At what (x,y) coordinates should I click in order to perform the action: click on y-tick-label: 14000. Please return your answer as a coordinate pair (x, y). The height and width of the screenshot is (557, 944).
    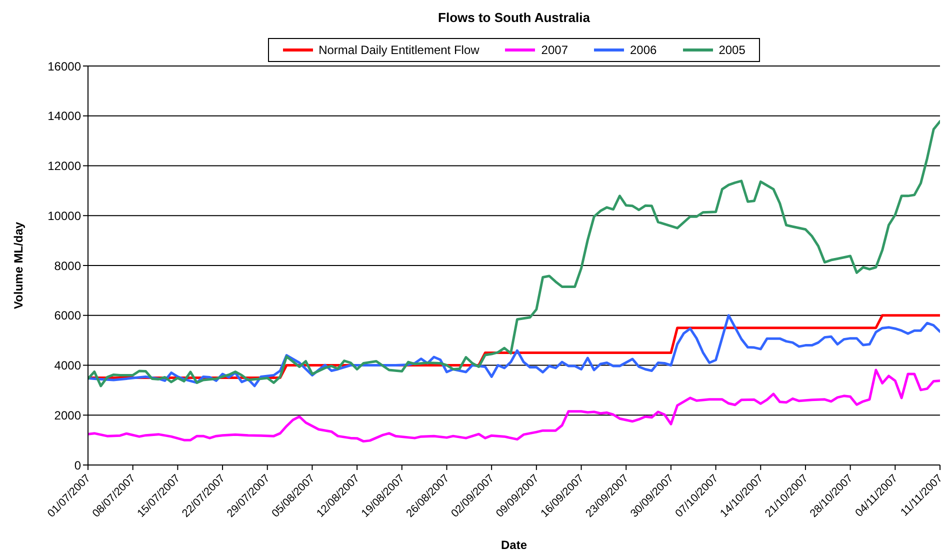
    Looking at the image, I should click on (65, 116).